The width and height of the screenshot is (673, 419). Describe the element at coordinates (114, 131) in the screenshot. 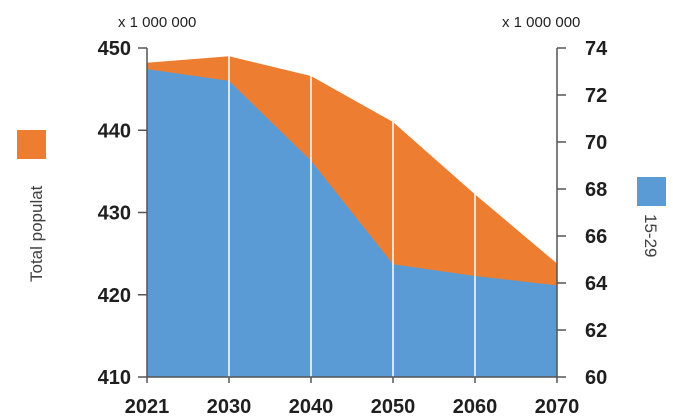

I see `left-tick-label: 440` at that location.